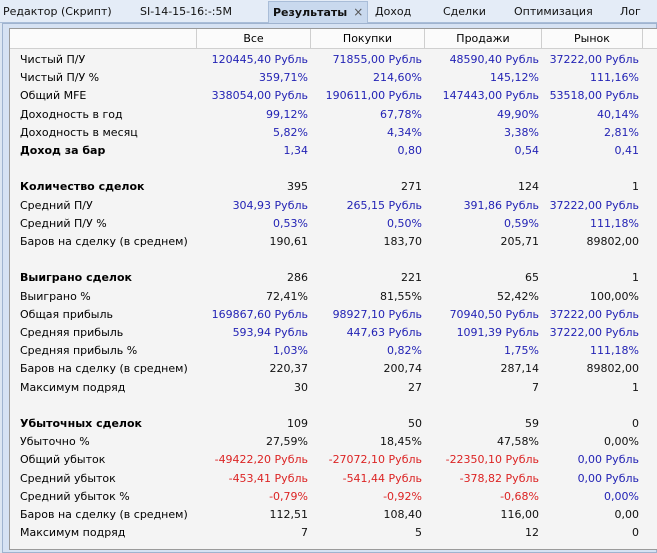 This screenshot has width=657, height=553. Describe the element at coordinates (333, 224) in the screenshot. I see `table-row: Средний П/У % 0,53% 0,50% 0,59% 111,18%` at that location.